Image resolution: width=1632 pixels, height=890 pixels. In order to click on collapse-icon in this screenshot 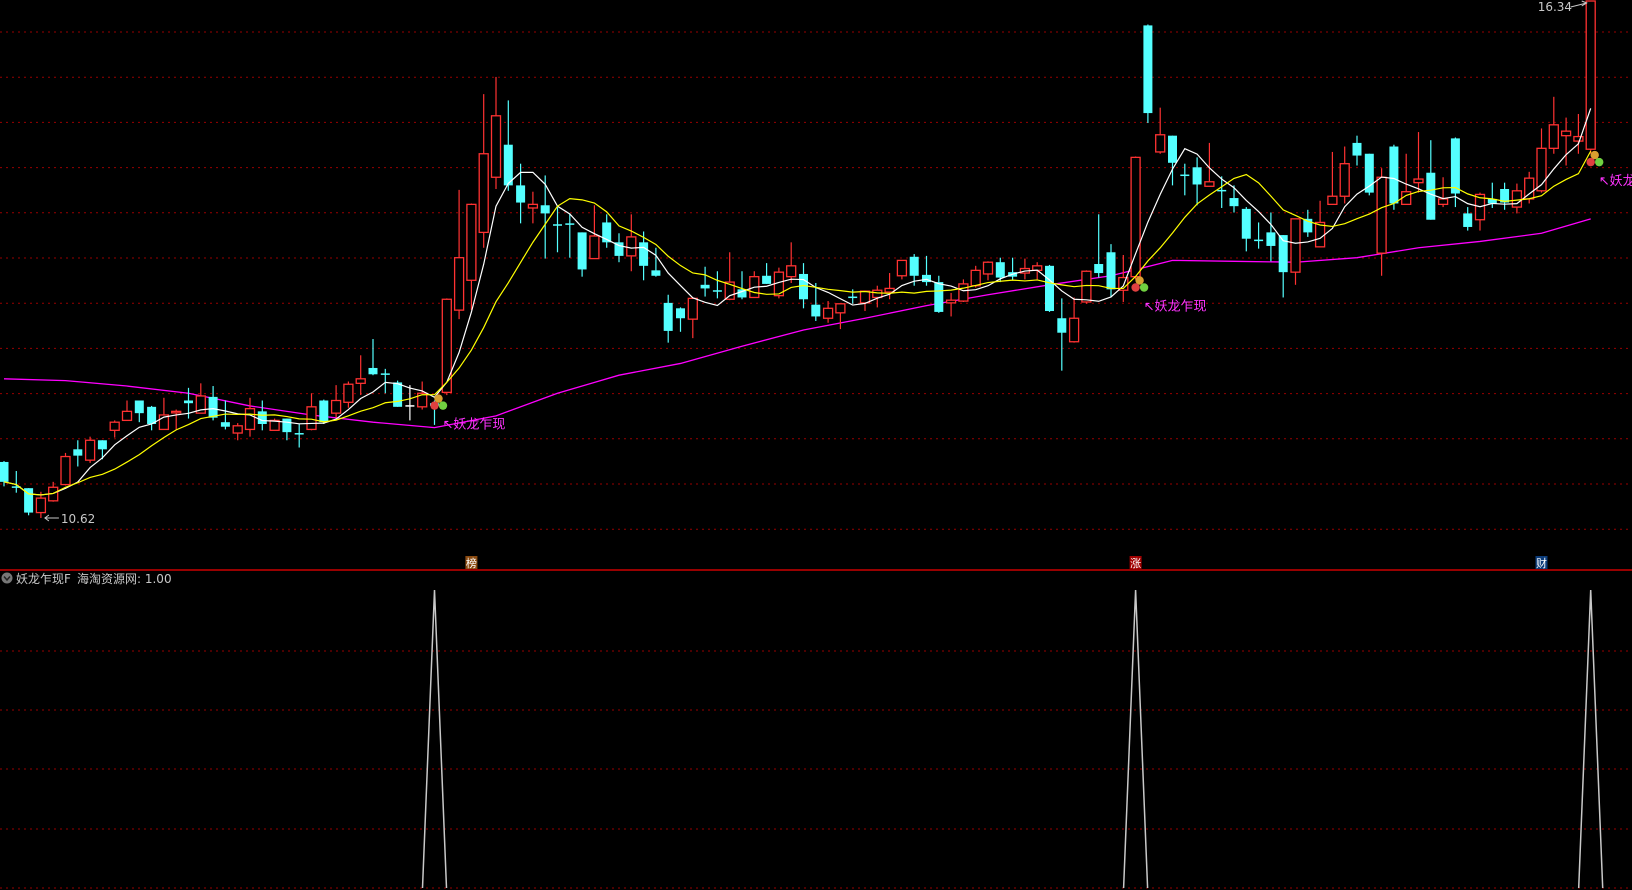, I will do `click(7, 578)`.